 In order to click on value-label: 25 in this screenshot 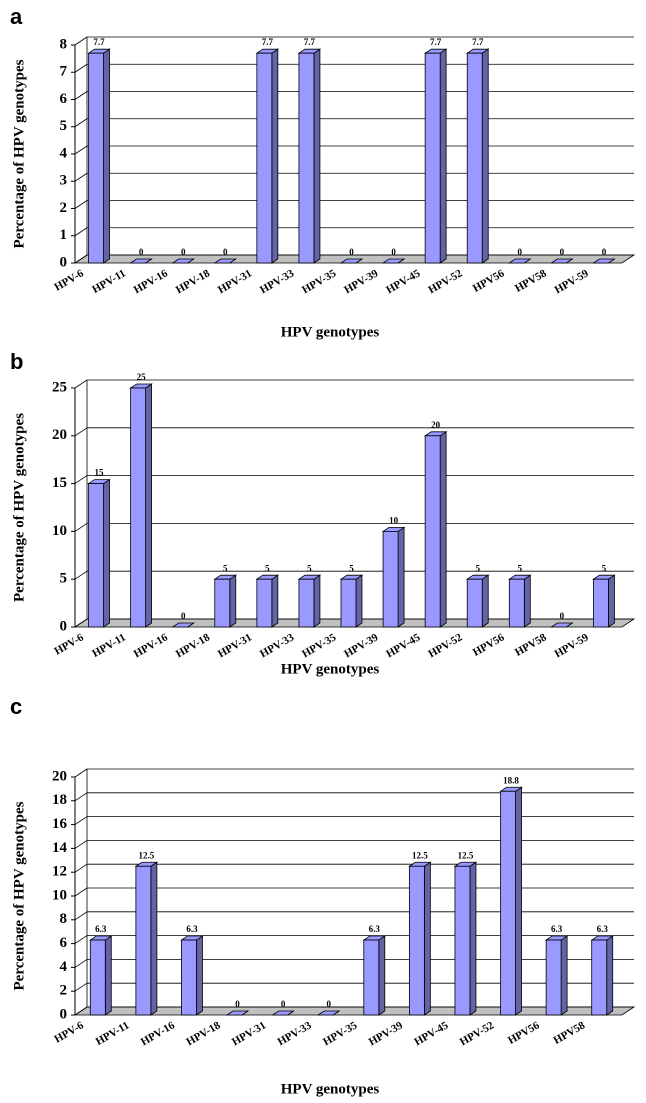, I will do `click(142, 377)`.